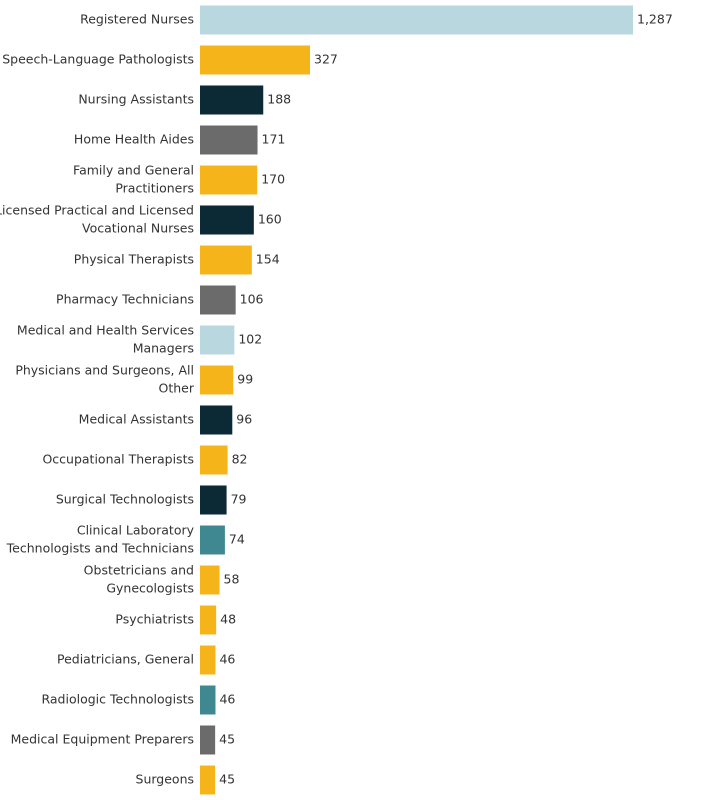 The height and width of the screenshot is (800, 703). What do you see at coordinates (139, 579) in the screenshot?
I see `category-label-obstetricians-and-gynecologists: Obstetricians and Gynecologists` at bounding box center [139, 579].